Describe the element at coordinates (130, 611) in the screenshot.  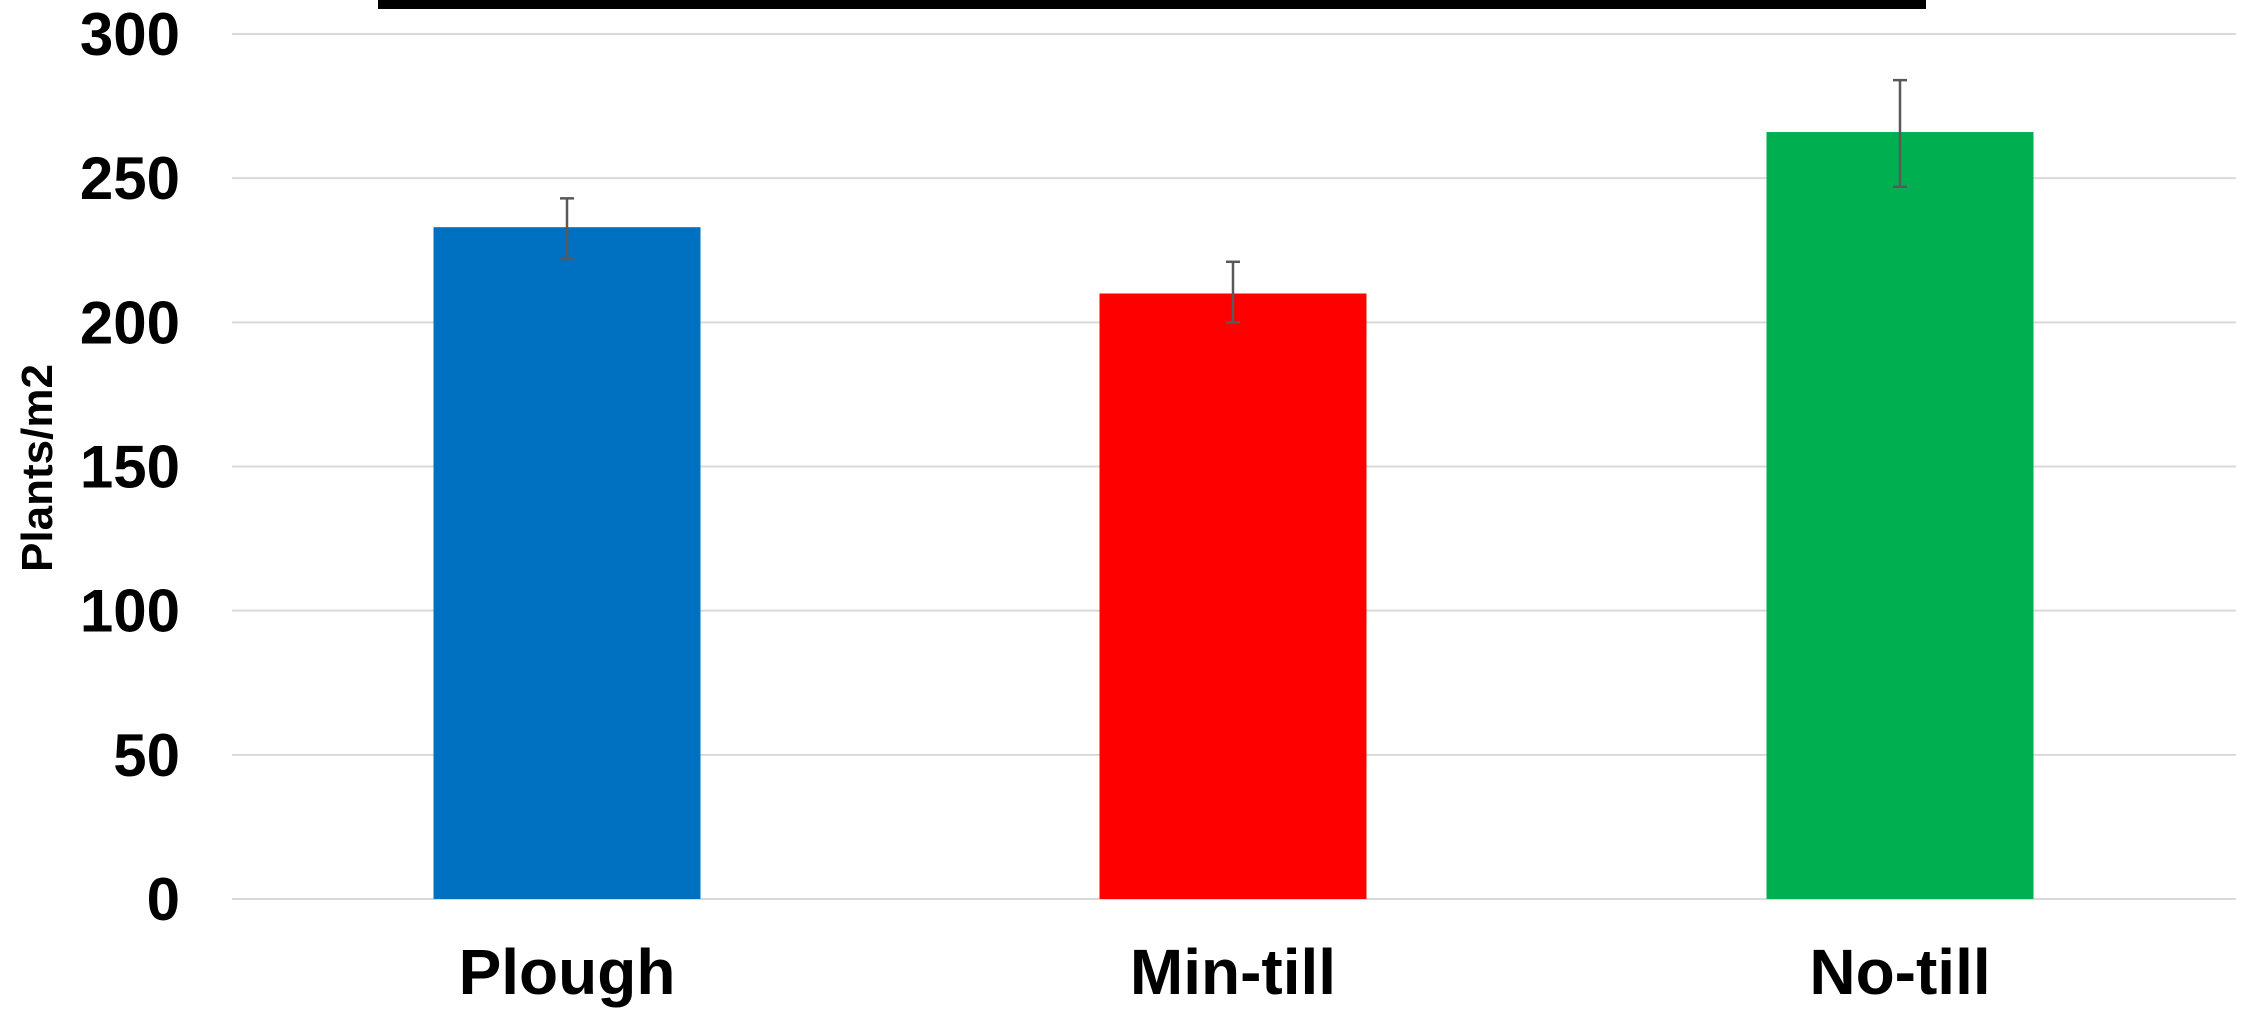
I see `y-tick-label: 100` at that location.